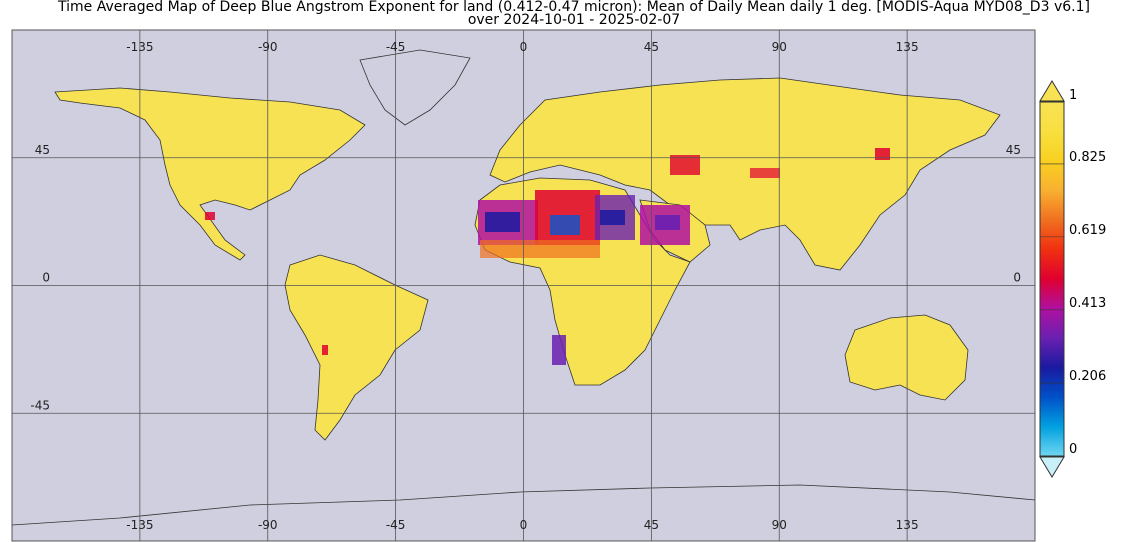 This screenshot has width=1148, height=542. What do you see at coordinates (1087, 376) in the screenshot?
I see `colorbar-tick-label: 0.206` at bounding box center [1087, 376].